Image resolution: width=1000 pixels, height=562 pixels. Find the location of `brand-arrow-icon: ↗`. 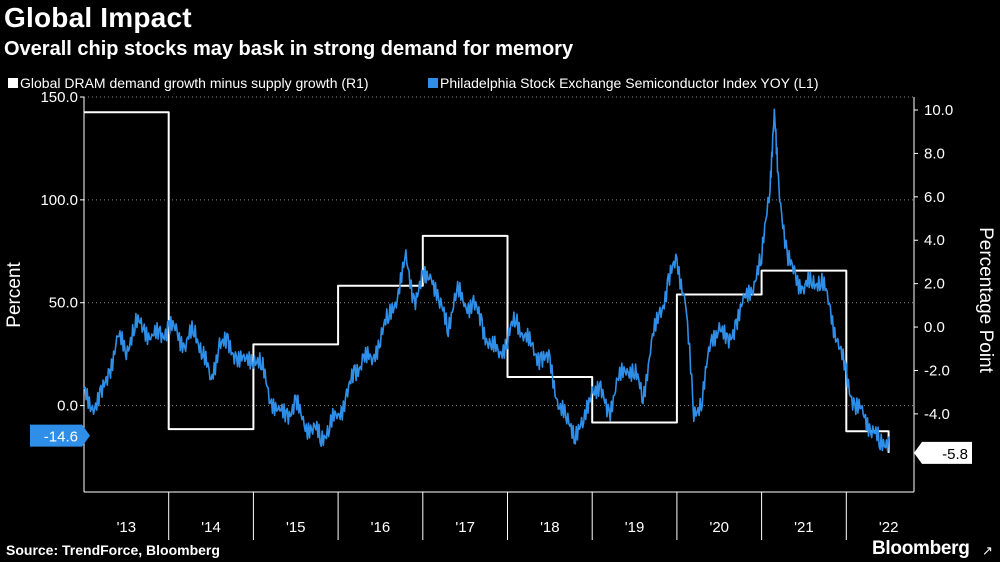

brand-arrow-icon: ↗ is located at coordinates (987, 550).